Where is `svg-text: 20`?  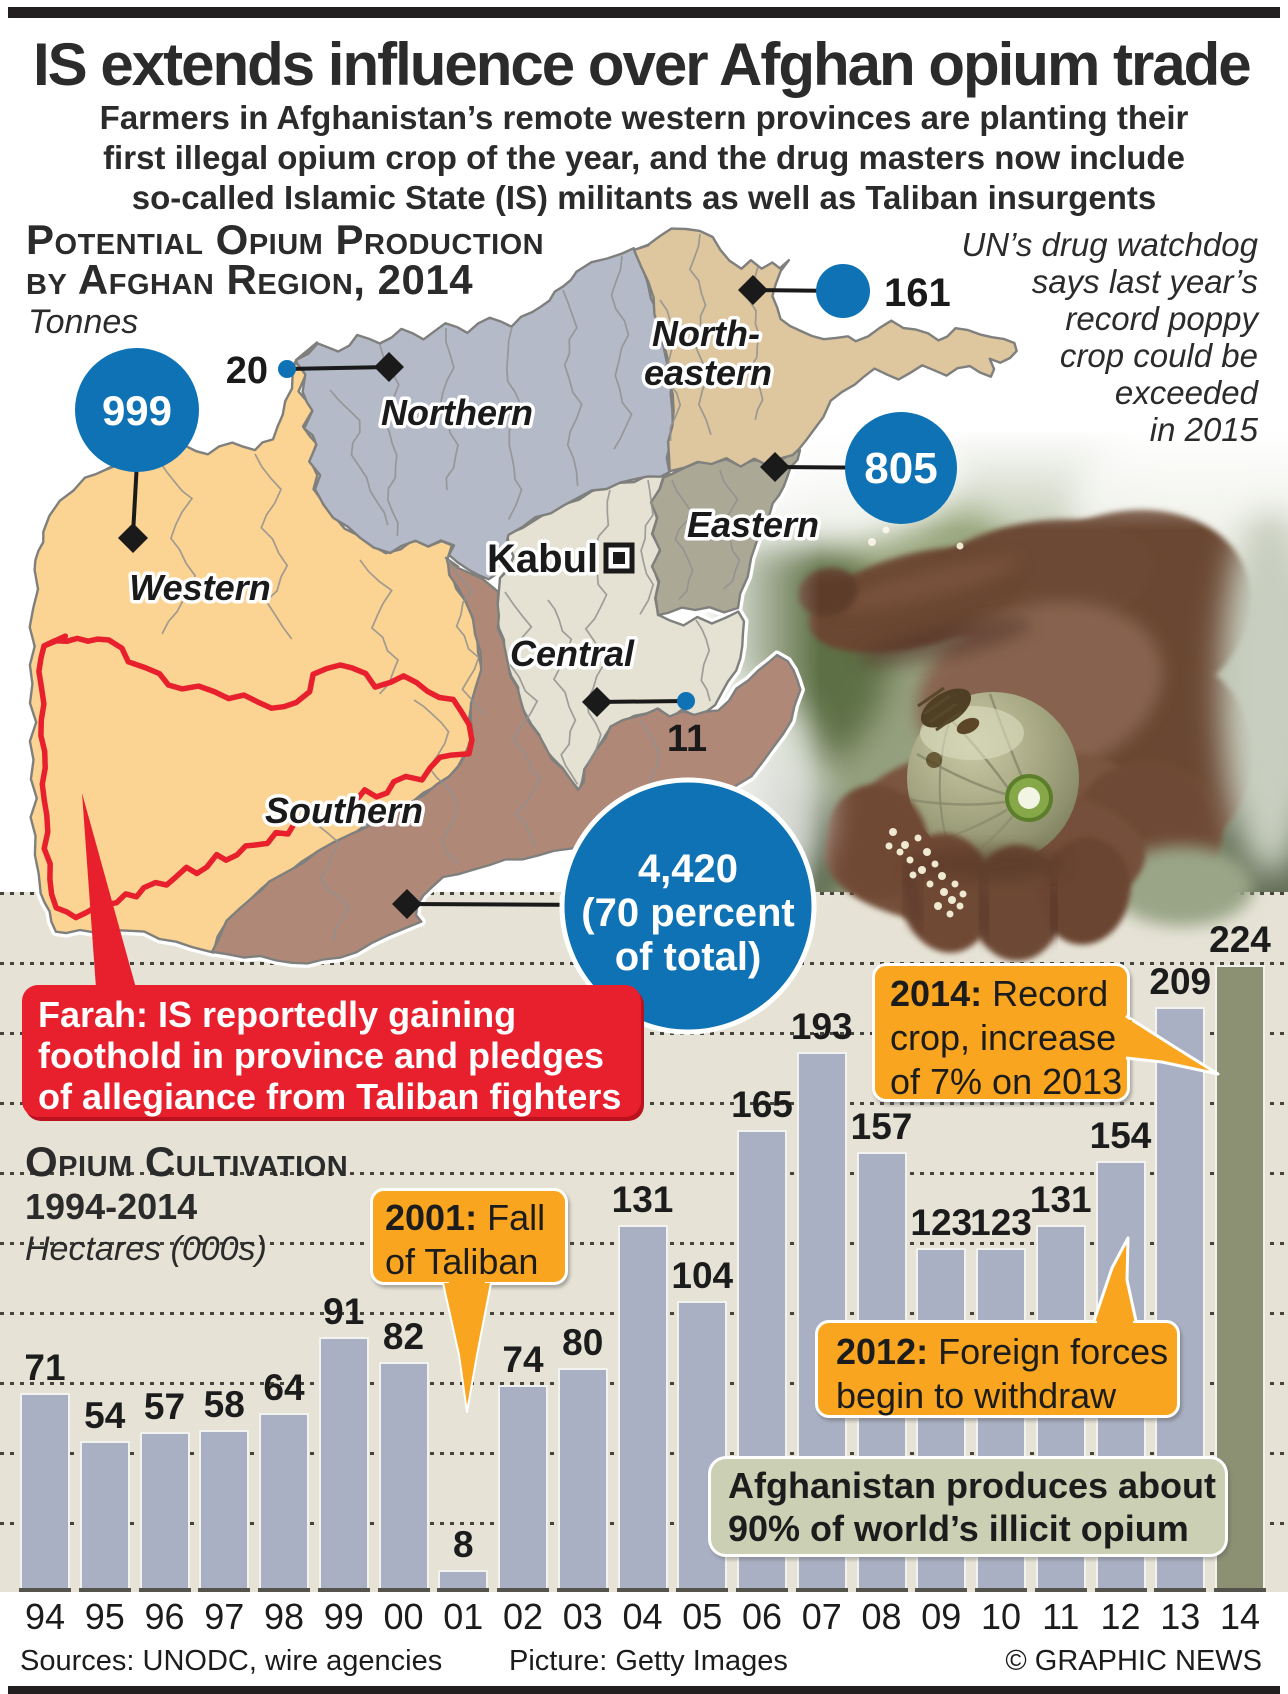 svg-text: 20 is located at coordinates (247, 371).